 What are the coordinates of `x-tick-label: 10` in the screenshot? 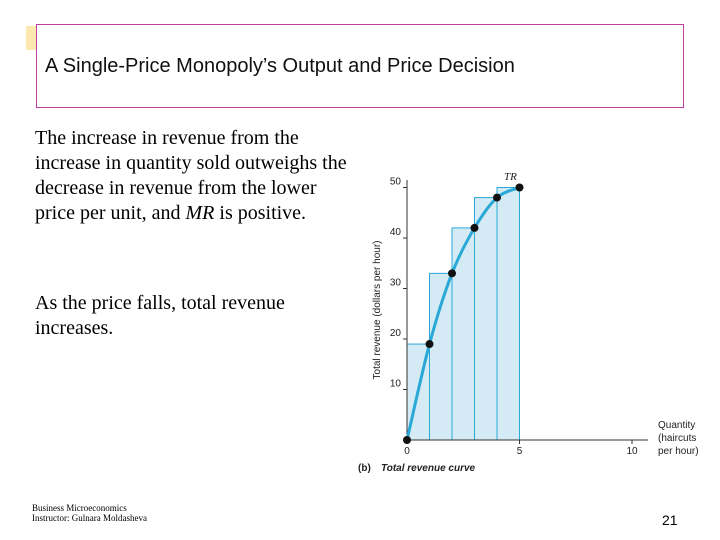 It's located at (632, 451).